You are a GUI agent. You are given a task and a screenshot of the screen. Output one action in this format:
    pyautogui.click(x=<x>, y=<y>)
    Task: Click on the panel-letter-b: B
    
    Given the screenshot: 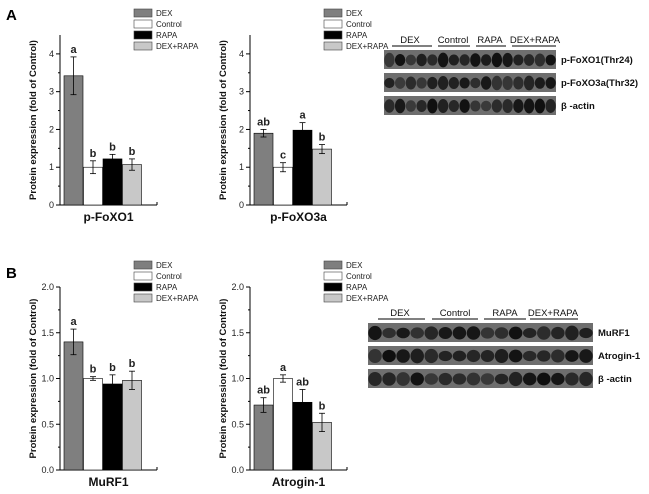 What is the action you would take?
    pyautogui.click(x=11, y=273)
    